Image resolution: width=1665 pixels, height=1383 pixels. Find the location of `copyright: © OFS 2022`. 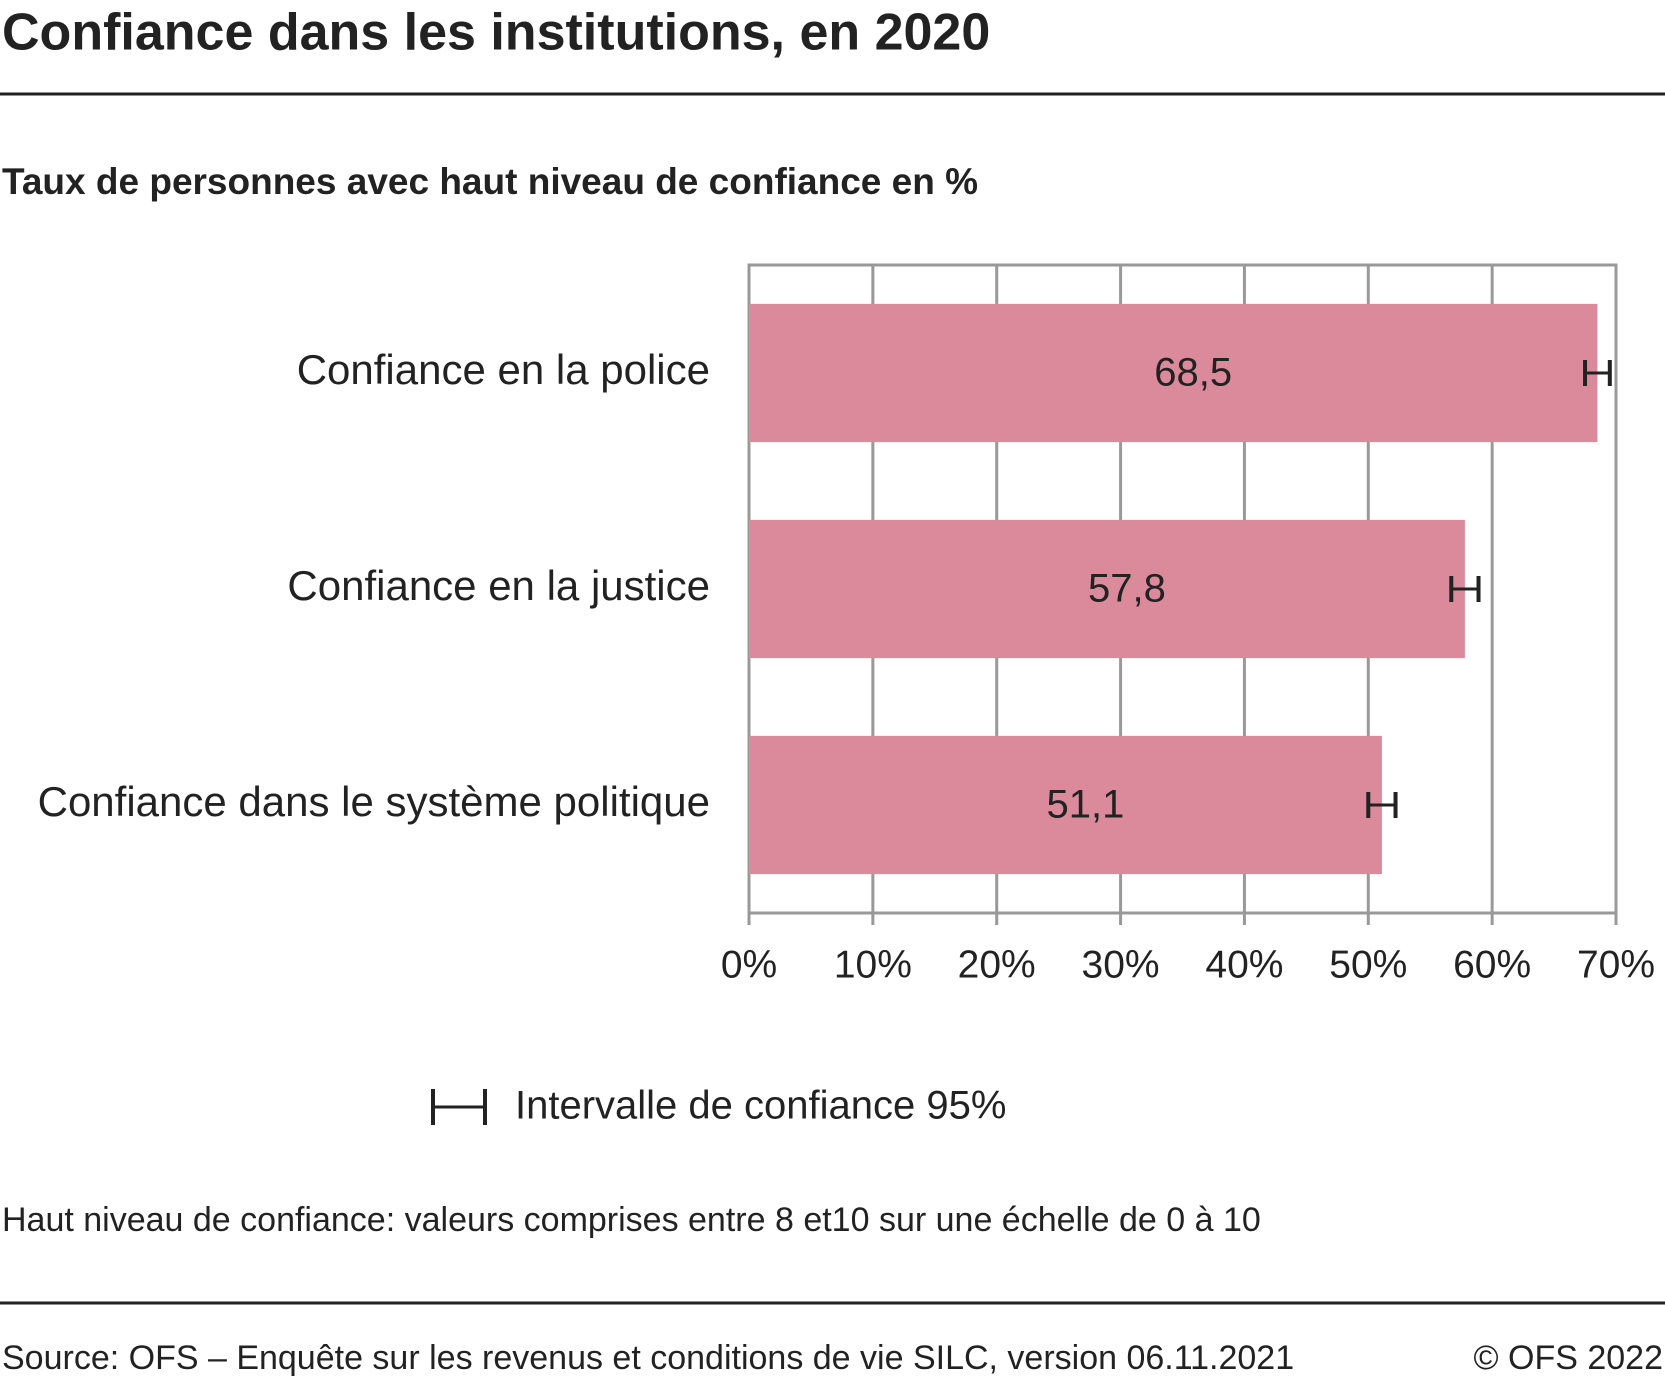

copyright: © OFS 2022 is located at coordinates (1568, 1358).